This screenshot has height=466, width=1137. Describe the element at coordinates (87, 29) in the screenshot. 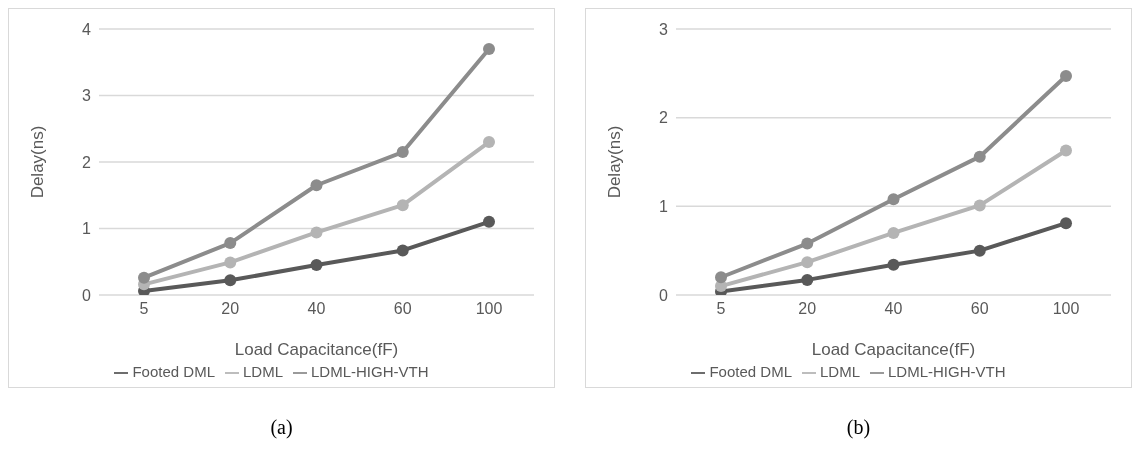

I see `y-tick-label: 4` at that location.